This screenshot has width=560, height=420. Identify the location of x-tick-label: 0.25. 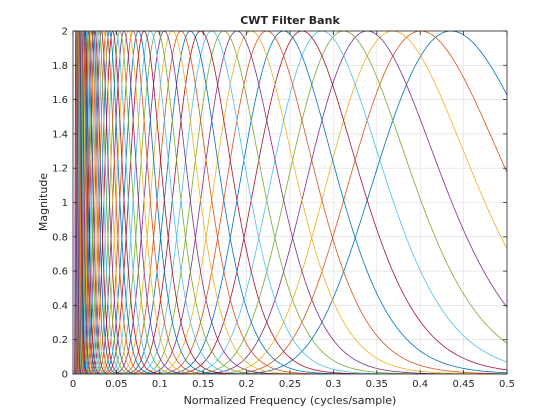
(290, 384).